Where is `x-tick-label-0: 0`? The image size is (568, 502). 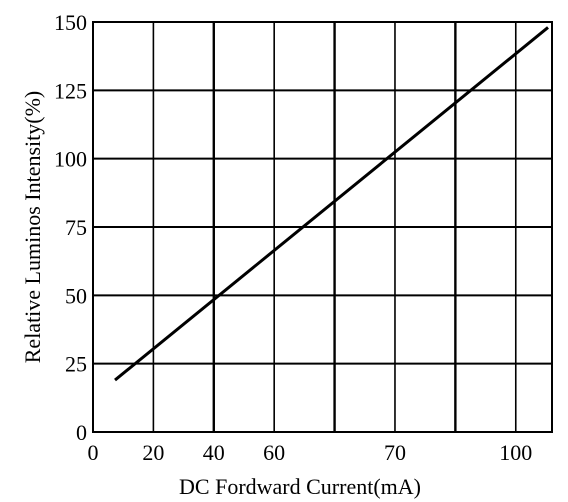 x-tick-label-0: 0 is located at coordinates (93, 452).